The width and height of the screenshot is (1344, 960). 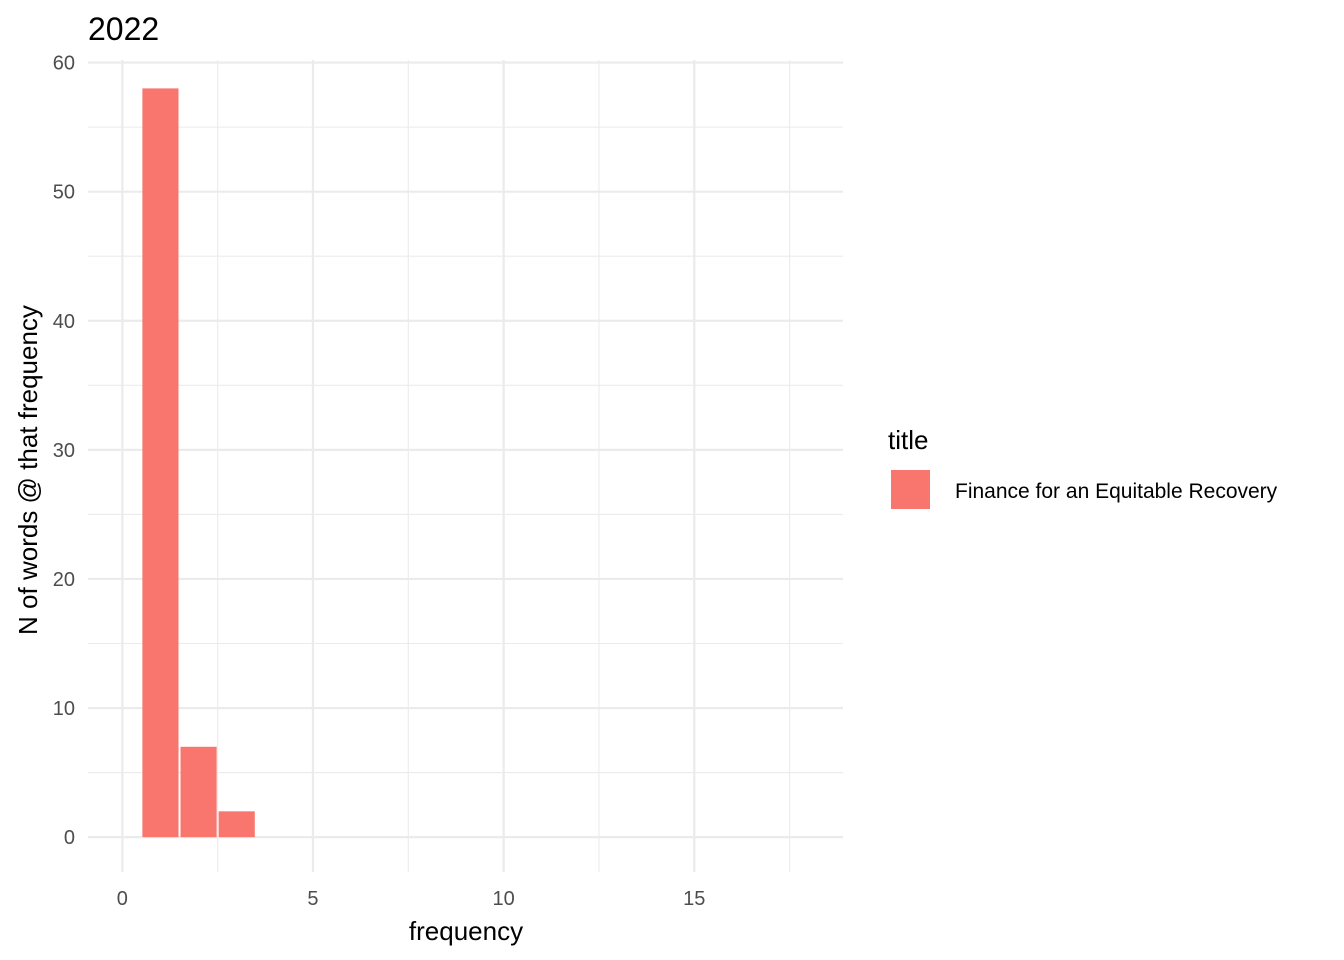 What do you see at coordinates (411, 899) in the screenshot?
I see `x-tick-labels: 0 5 10 15` at bounding box center [411, 899].